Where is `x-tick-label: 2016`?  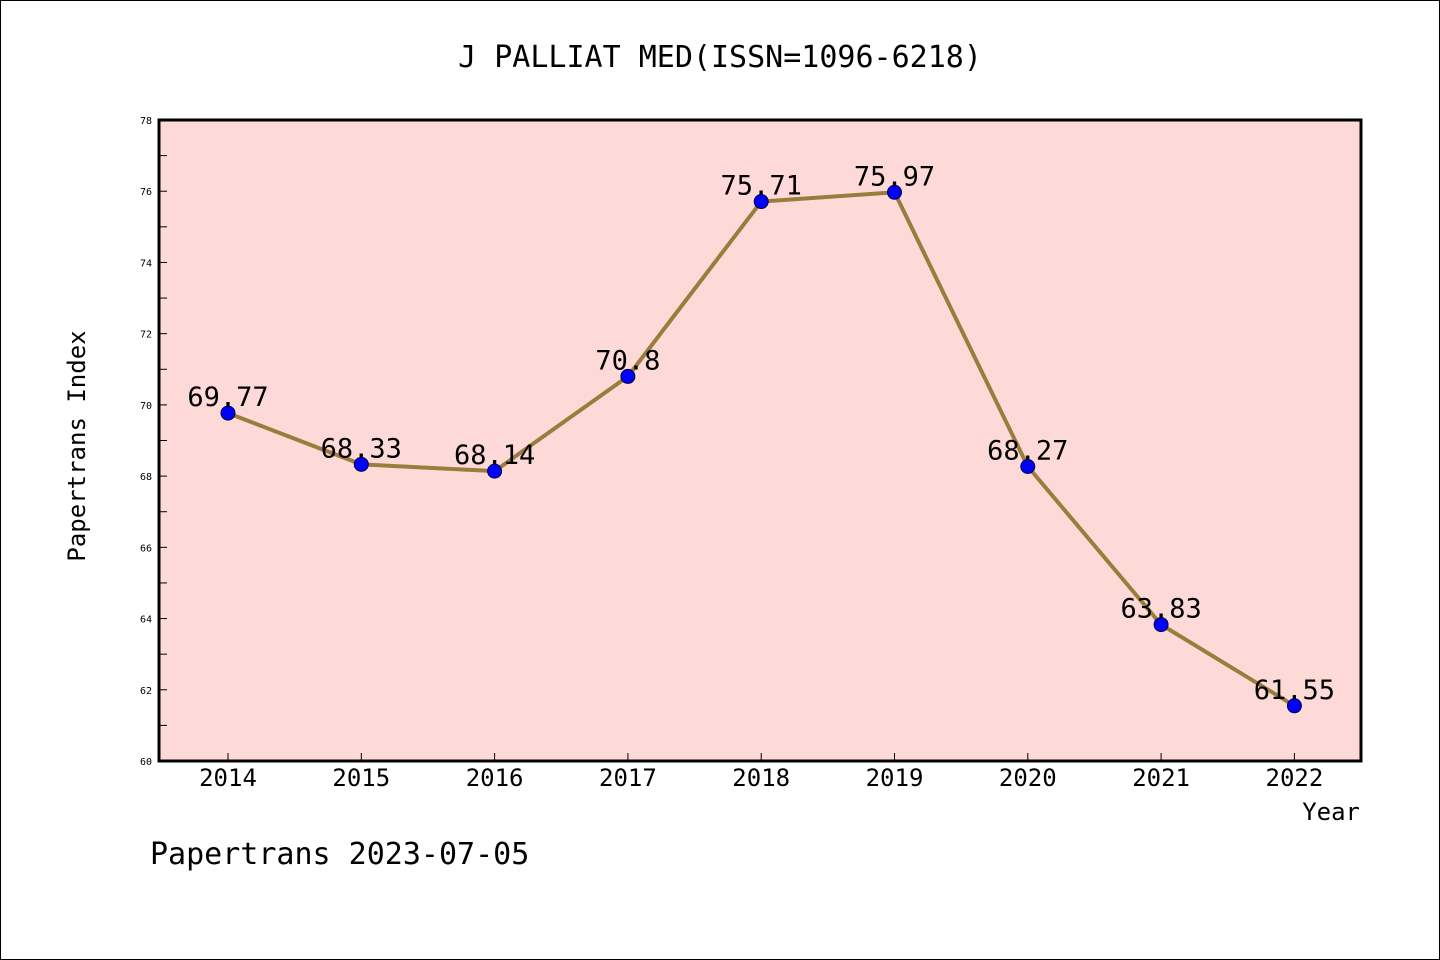 x-tick-label: 2016 is located at coordinates (495, 778).